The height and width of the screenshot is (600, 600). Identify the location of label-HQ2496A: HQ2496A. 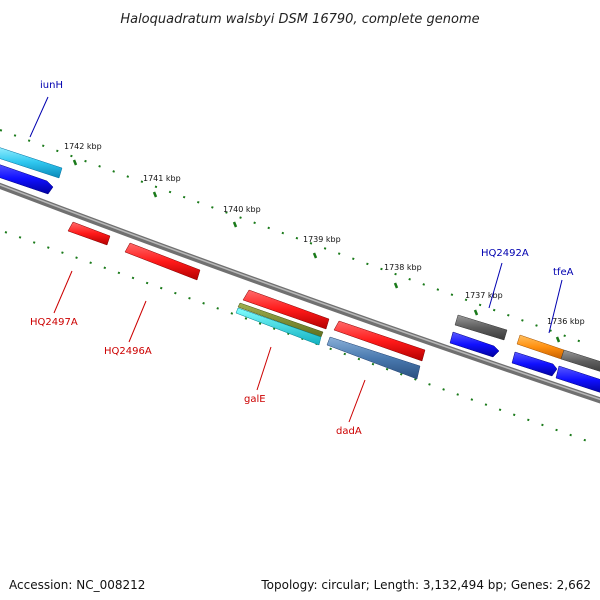
(128, 351).